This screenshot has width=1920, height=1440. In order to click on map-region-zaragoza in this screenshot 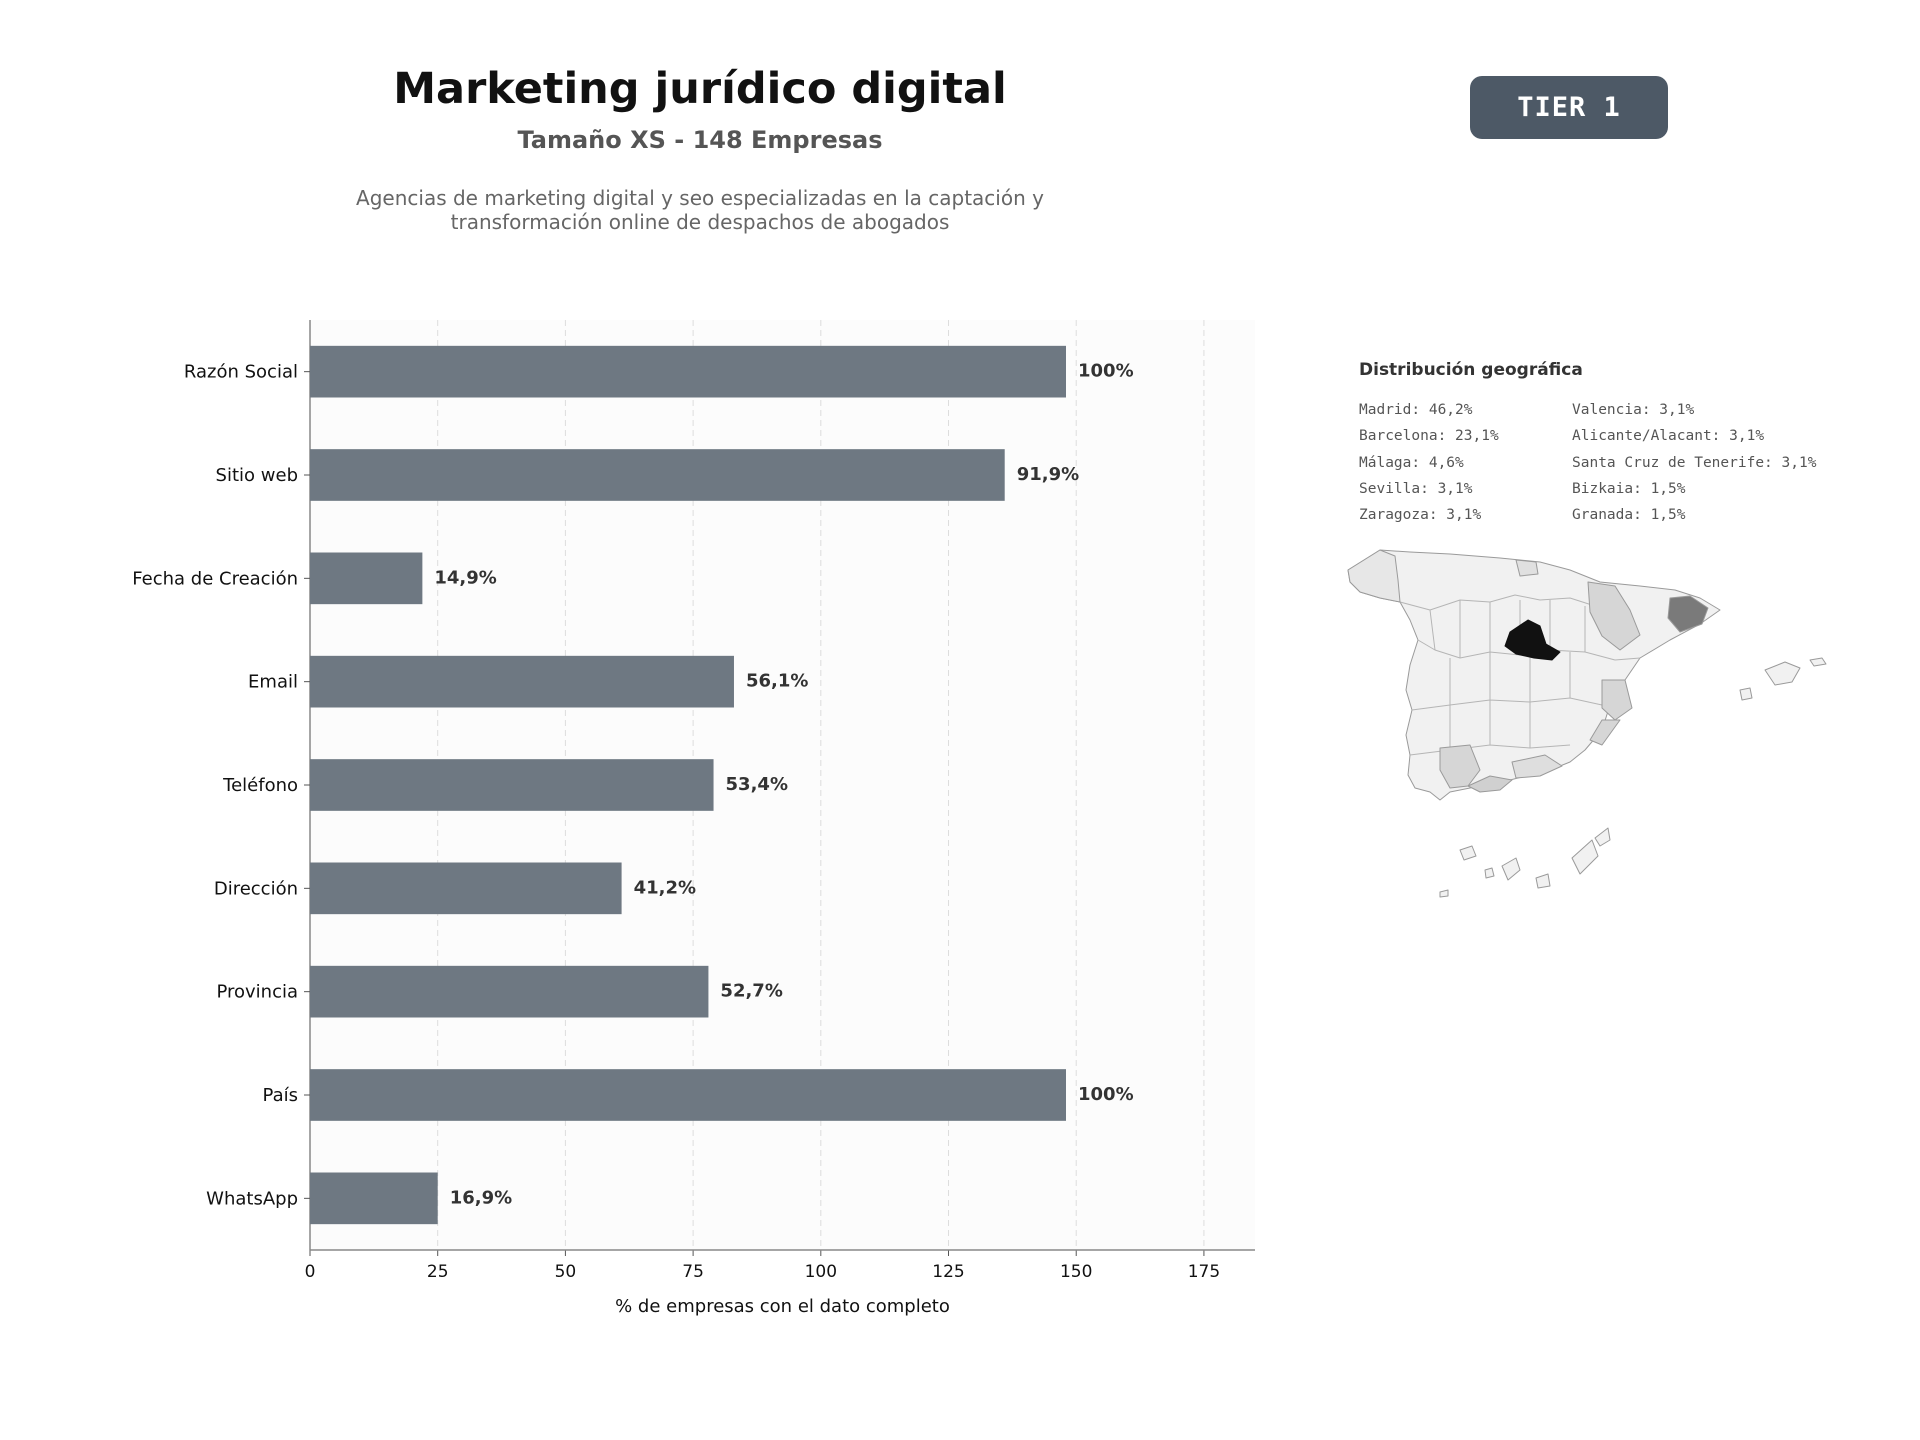, I will do `click(1614, 616)`.